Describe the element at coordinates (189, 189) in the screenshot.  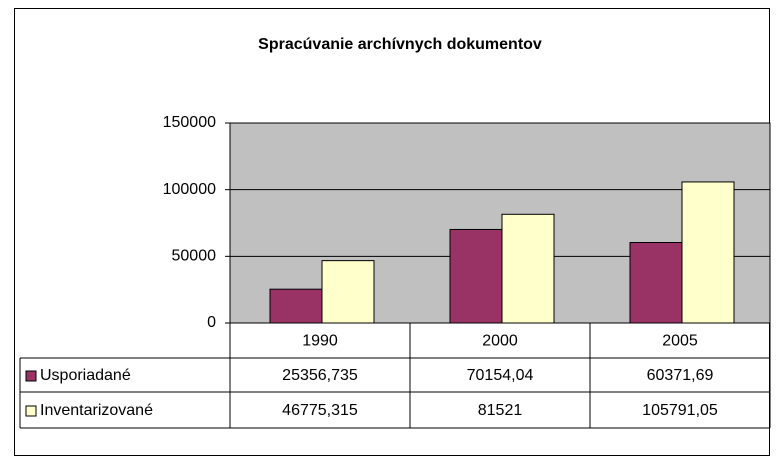
I see `y-tick-label: 100000` at that location.